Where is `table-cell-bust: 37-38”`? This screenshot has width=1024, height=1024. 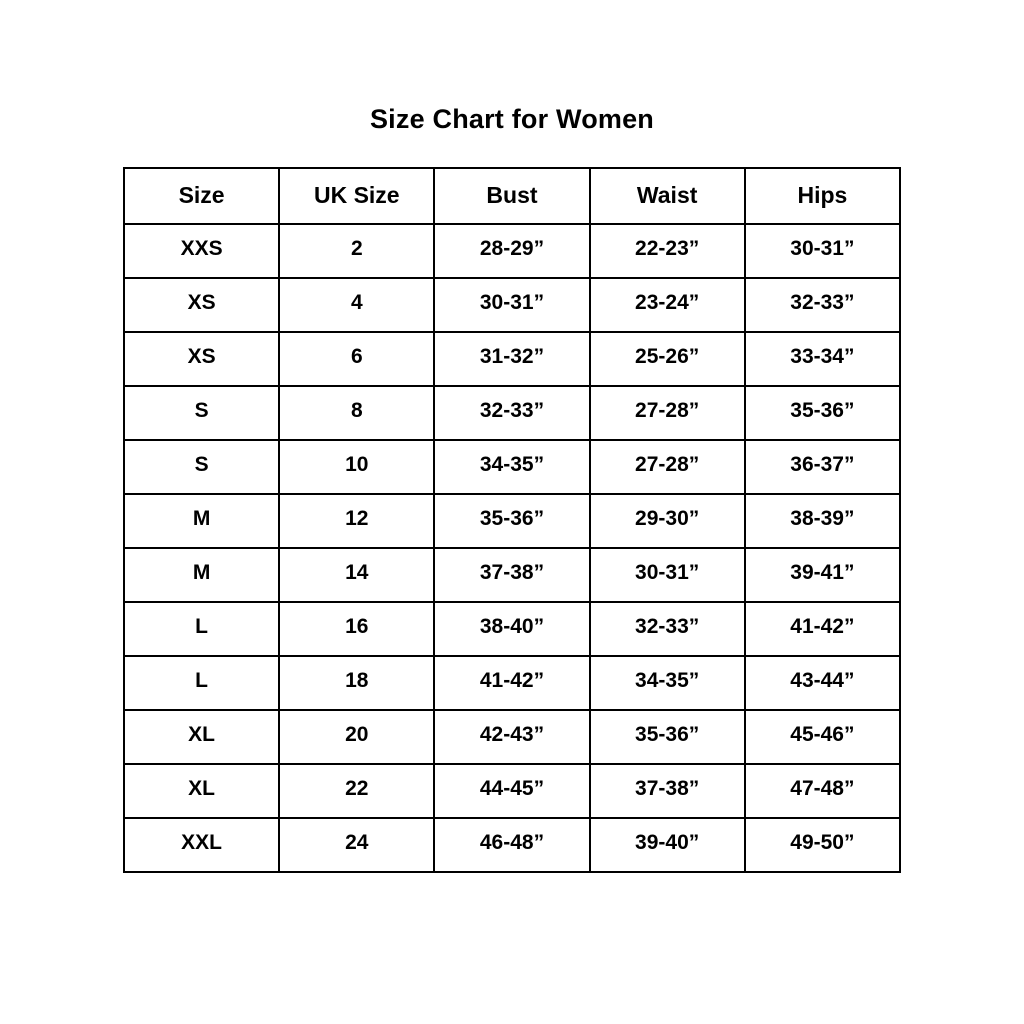
table-cell-bust: 37-38” is located at coordinates (512, 574).